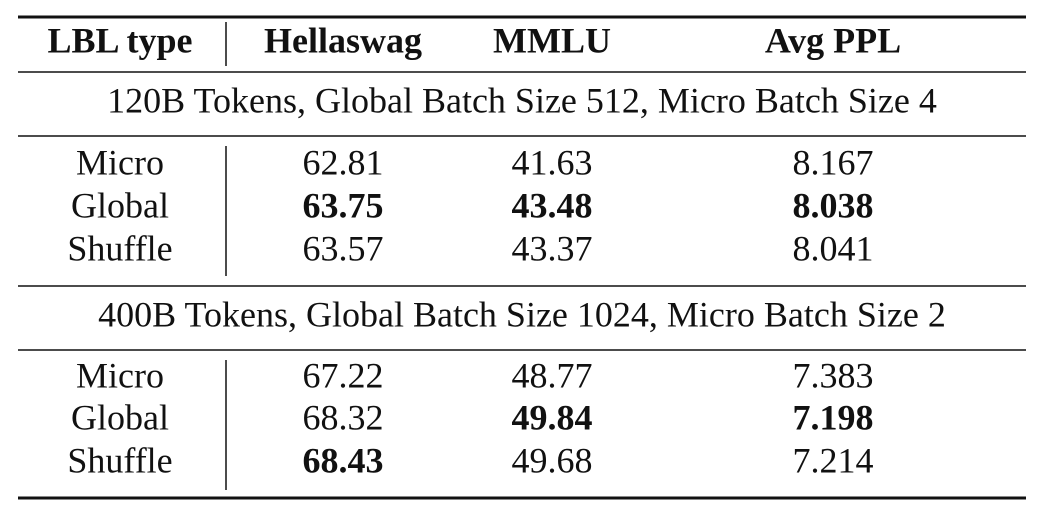  I want to click on cell: 41.63, so click(552, 162).